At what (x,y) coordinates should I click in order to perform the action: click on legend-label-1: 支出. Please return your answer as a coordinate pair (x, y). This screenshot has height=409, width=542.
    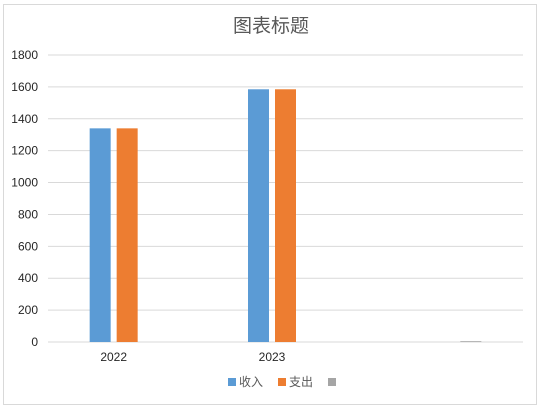
    Looking at the image, I should click on (301, 382).